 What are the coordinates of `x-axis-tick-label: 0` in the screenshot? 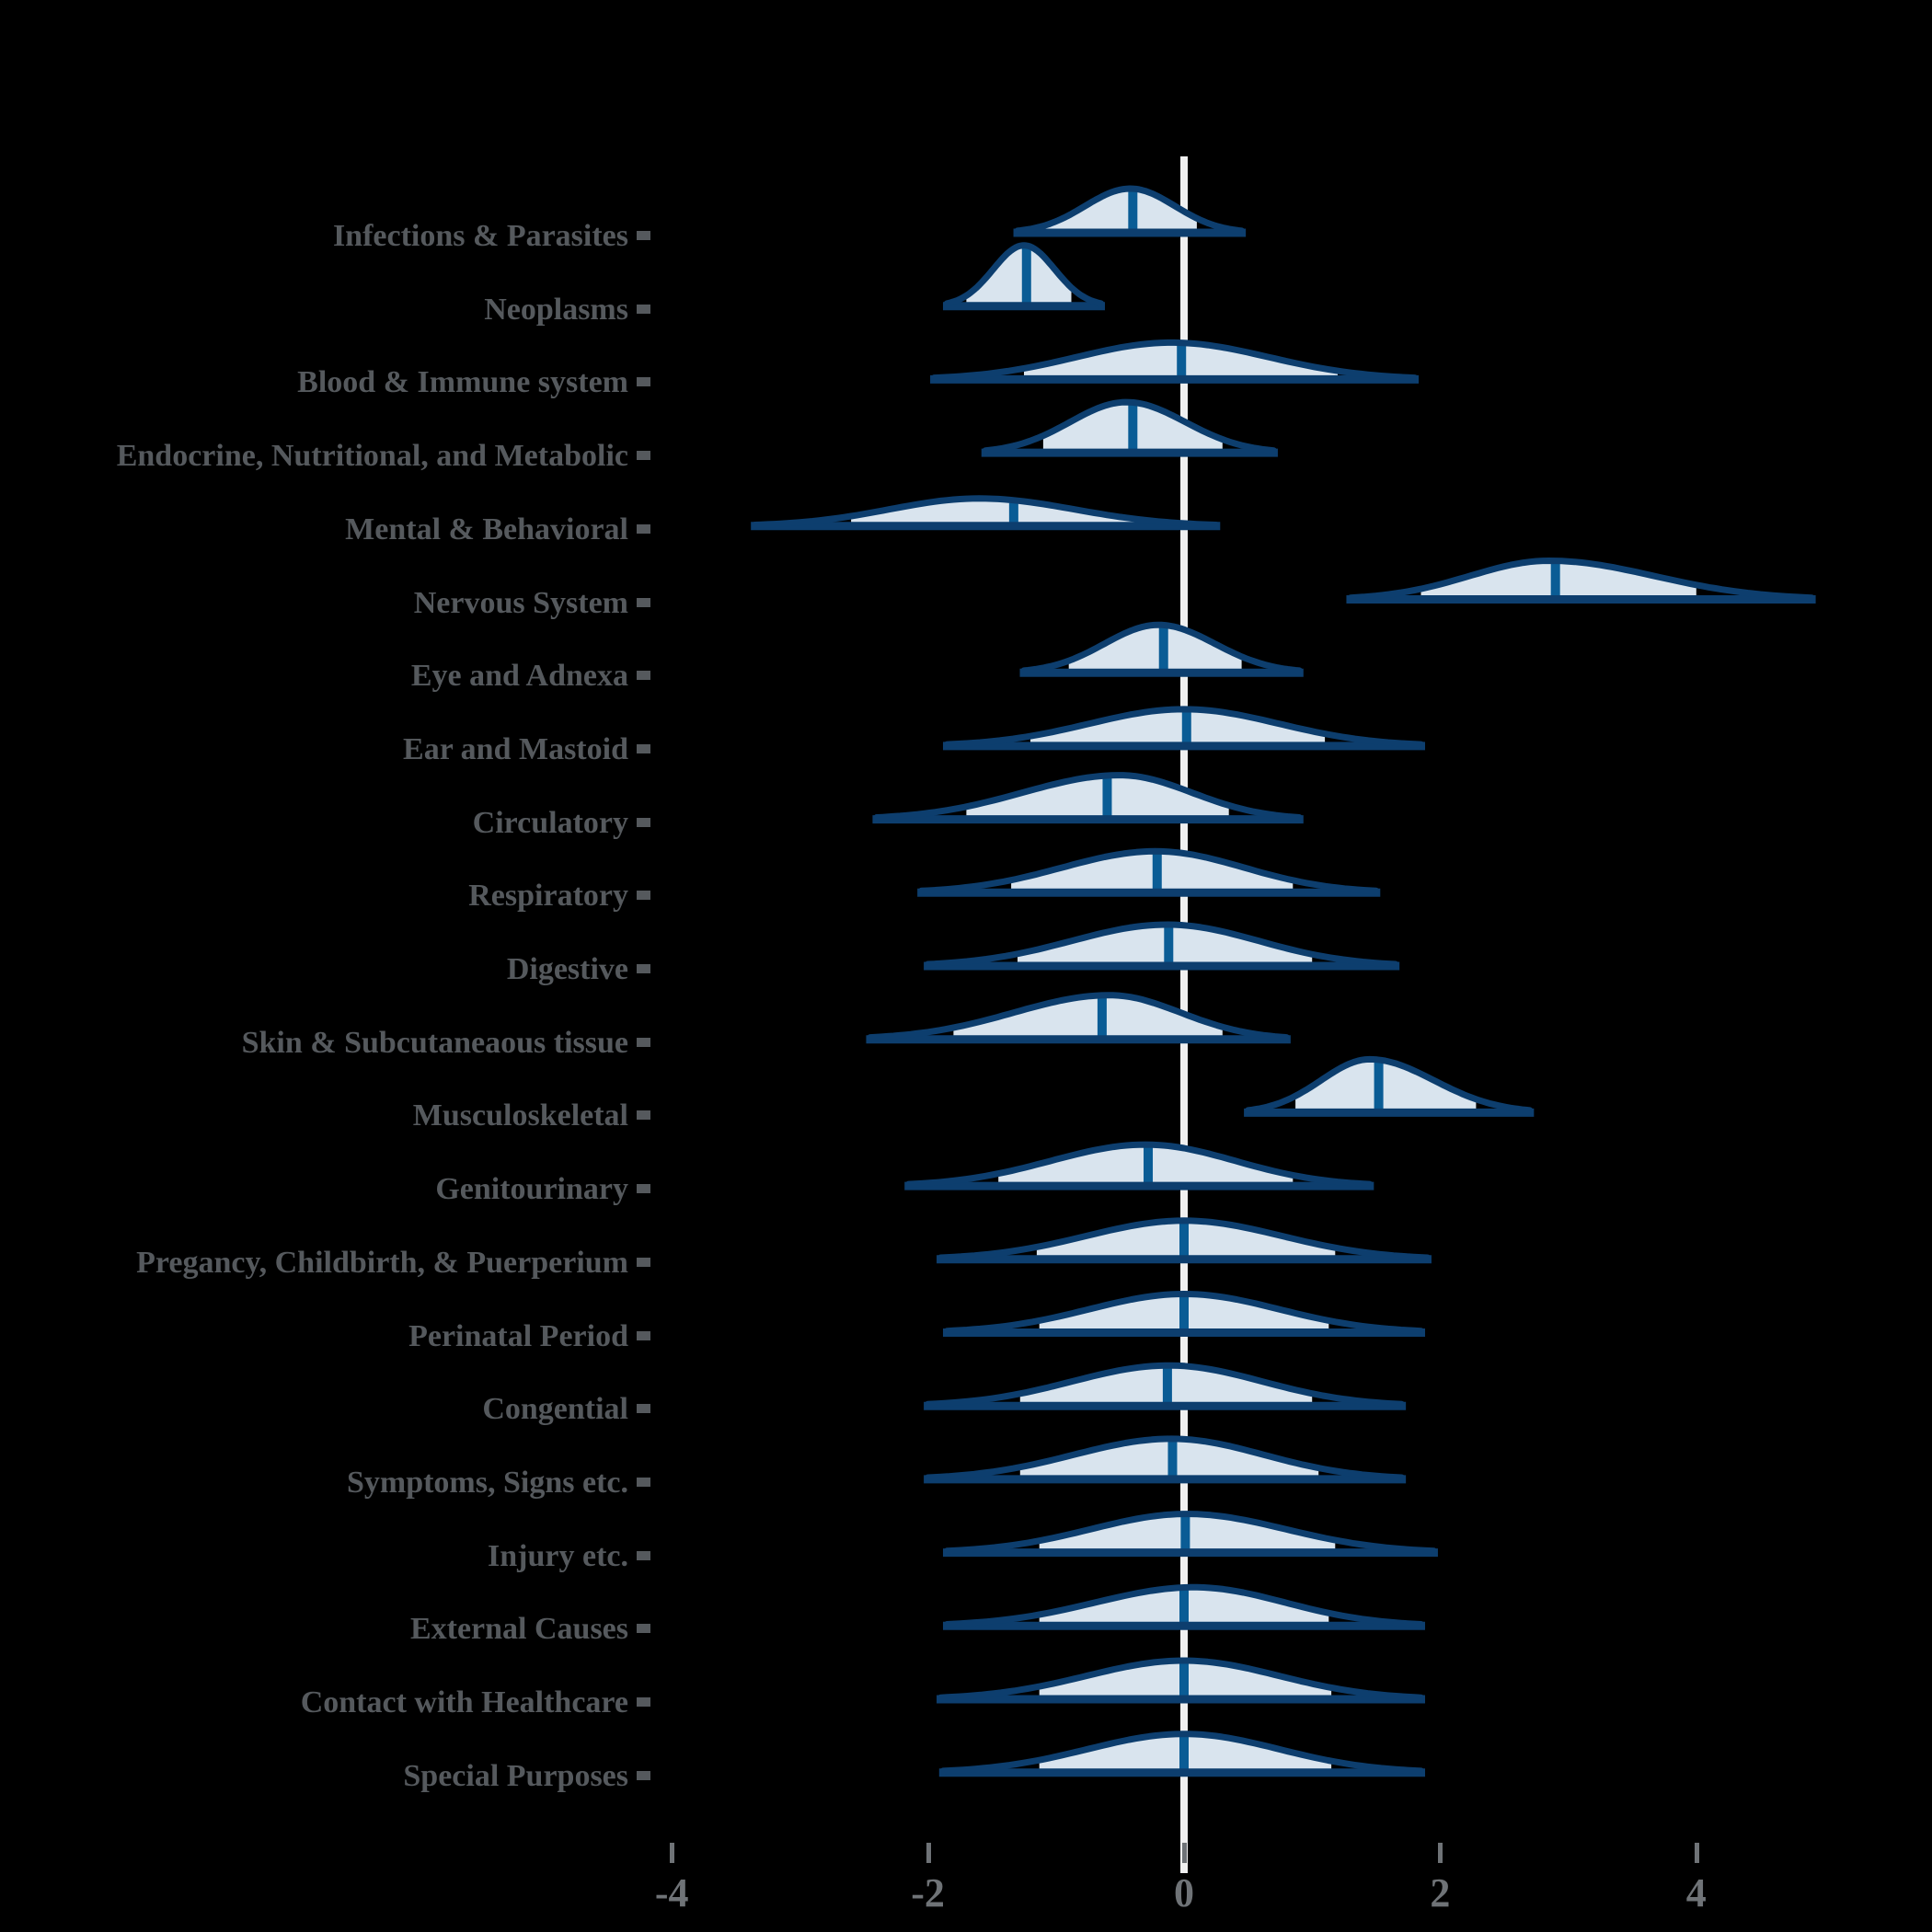 It's located at (1184, 1892).